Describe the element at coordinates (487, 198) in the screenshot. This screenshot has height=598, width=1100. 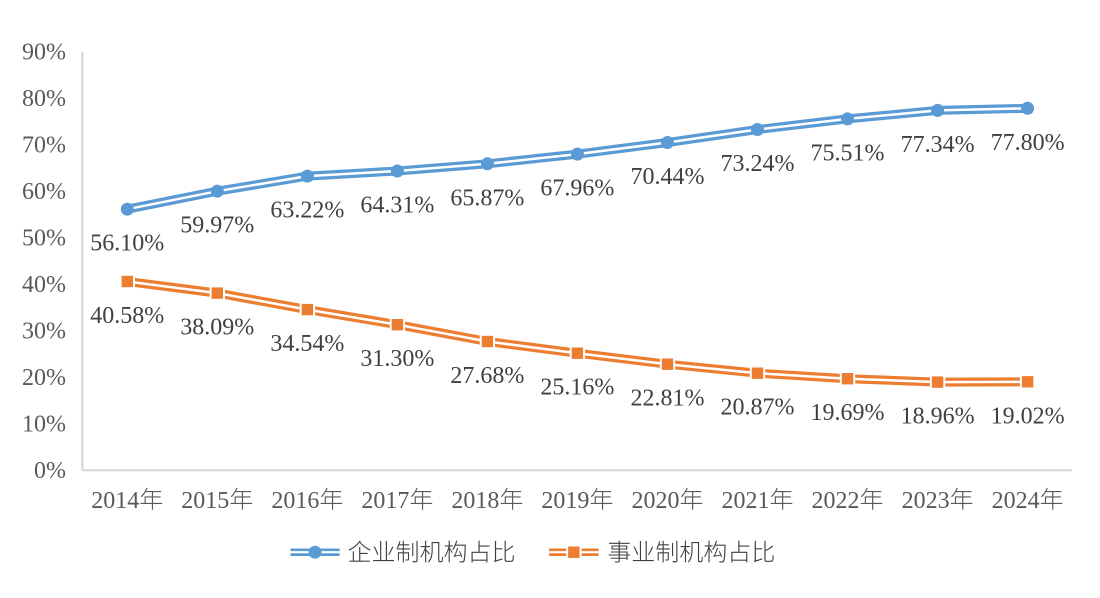
I see `svg-text: 65.87%` at that location.